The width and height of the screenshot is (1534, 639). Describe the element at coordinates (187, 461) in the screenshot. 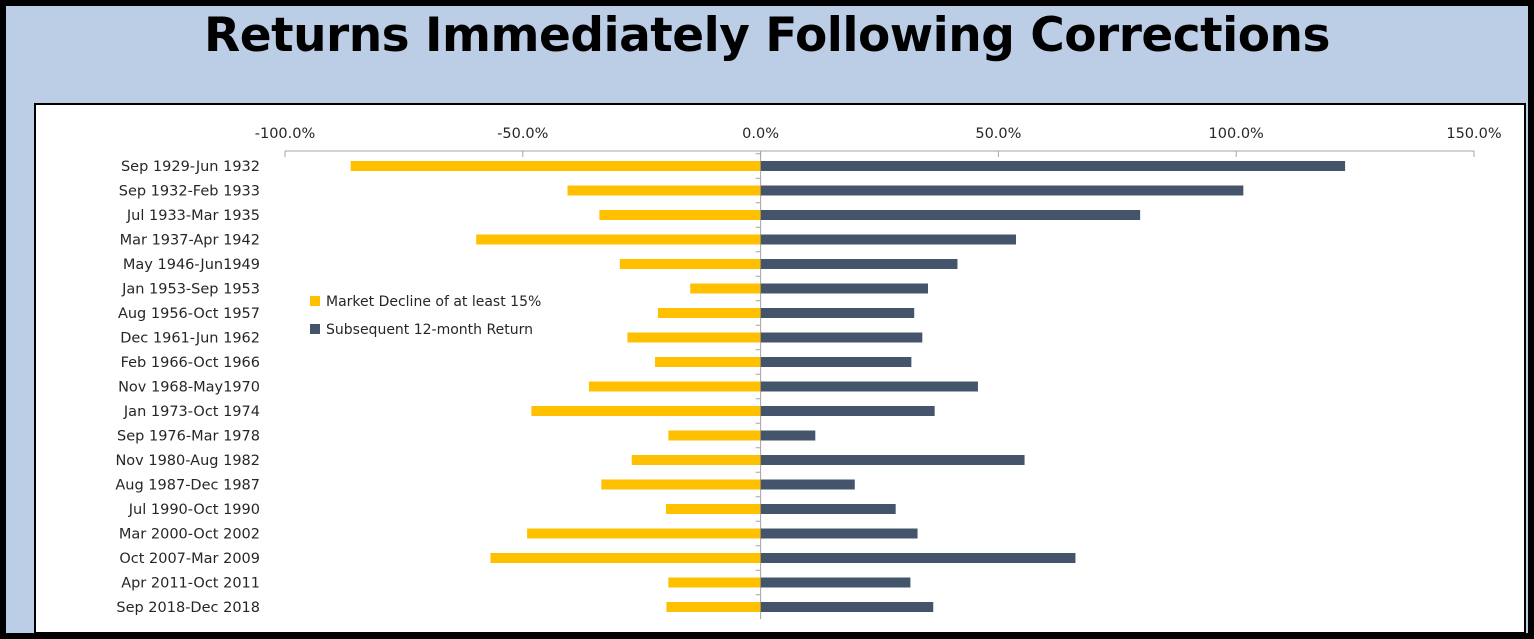

I see `category-label: Nov 1980-Aug 1982` at that location.